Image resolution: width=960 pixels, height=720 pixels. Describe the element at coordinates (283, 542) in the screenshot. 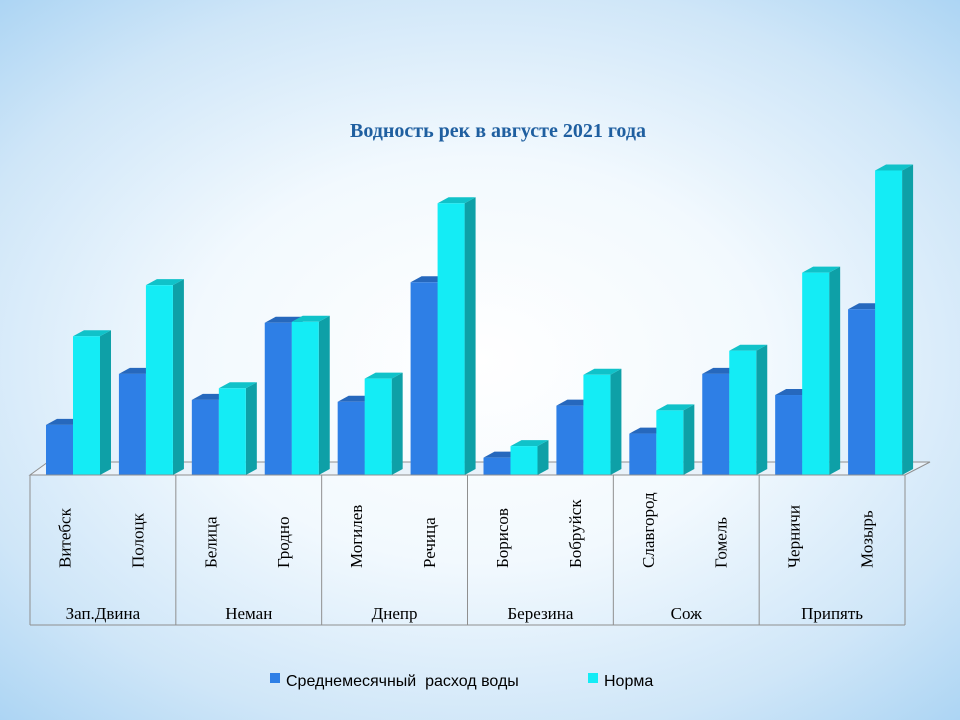

I see `x-tick-label: Гродно` at that location.